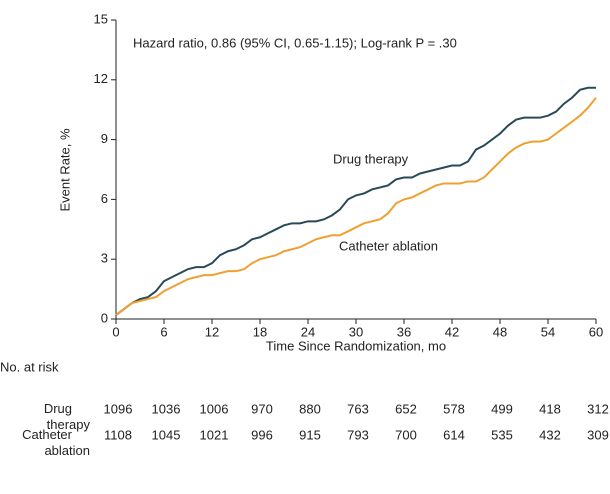 The width and height of the screenshot is (610, 494). I want to click on risk-value: 763, so click(358, 408).